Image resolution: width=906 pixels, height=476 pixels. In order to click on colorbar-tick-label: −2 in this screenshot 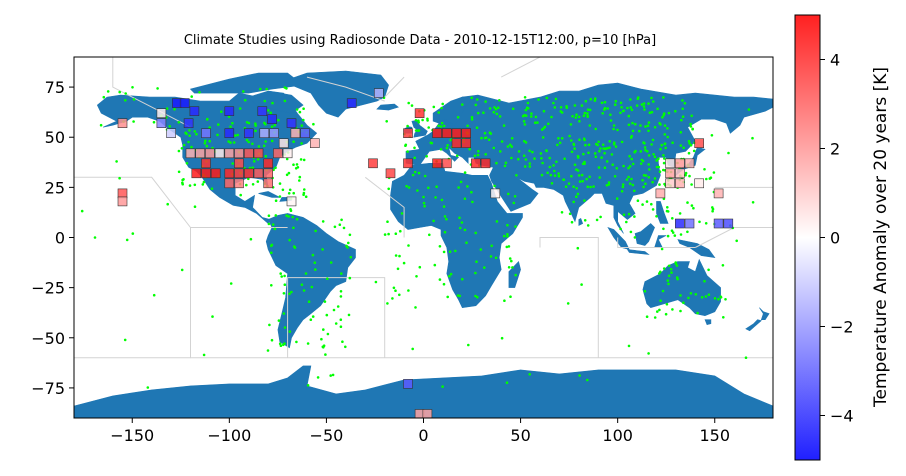, I will do `click(842, 327)`.